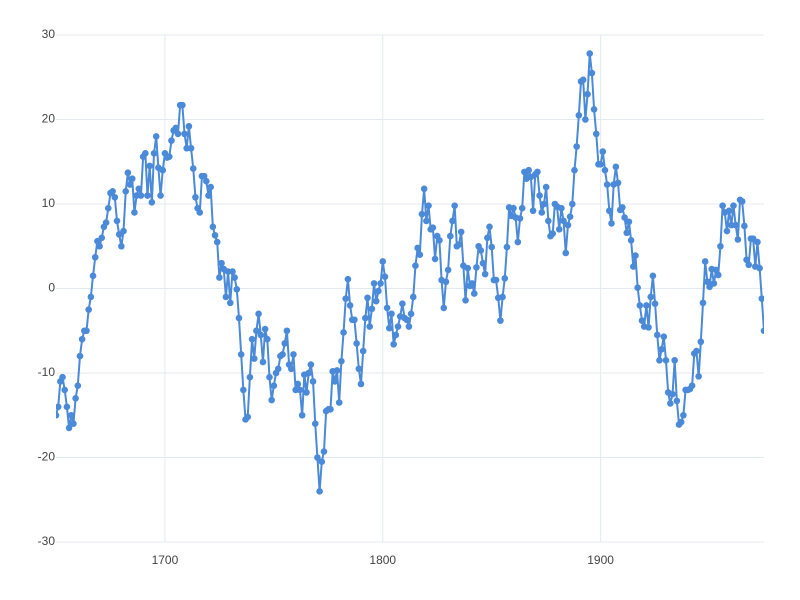 This screenshot has height=600, width=800. Describe the element at coordinates (47, 372) in the screenshot. I see `y-tick-label: -10` at that location.